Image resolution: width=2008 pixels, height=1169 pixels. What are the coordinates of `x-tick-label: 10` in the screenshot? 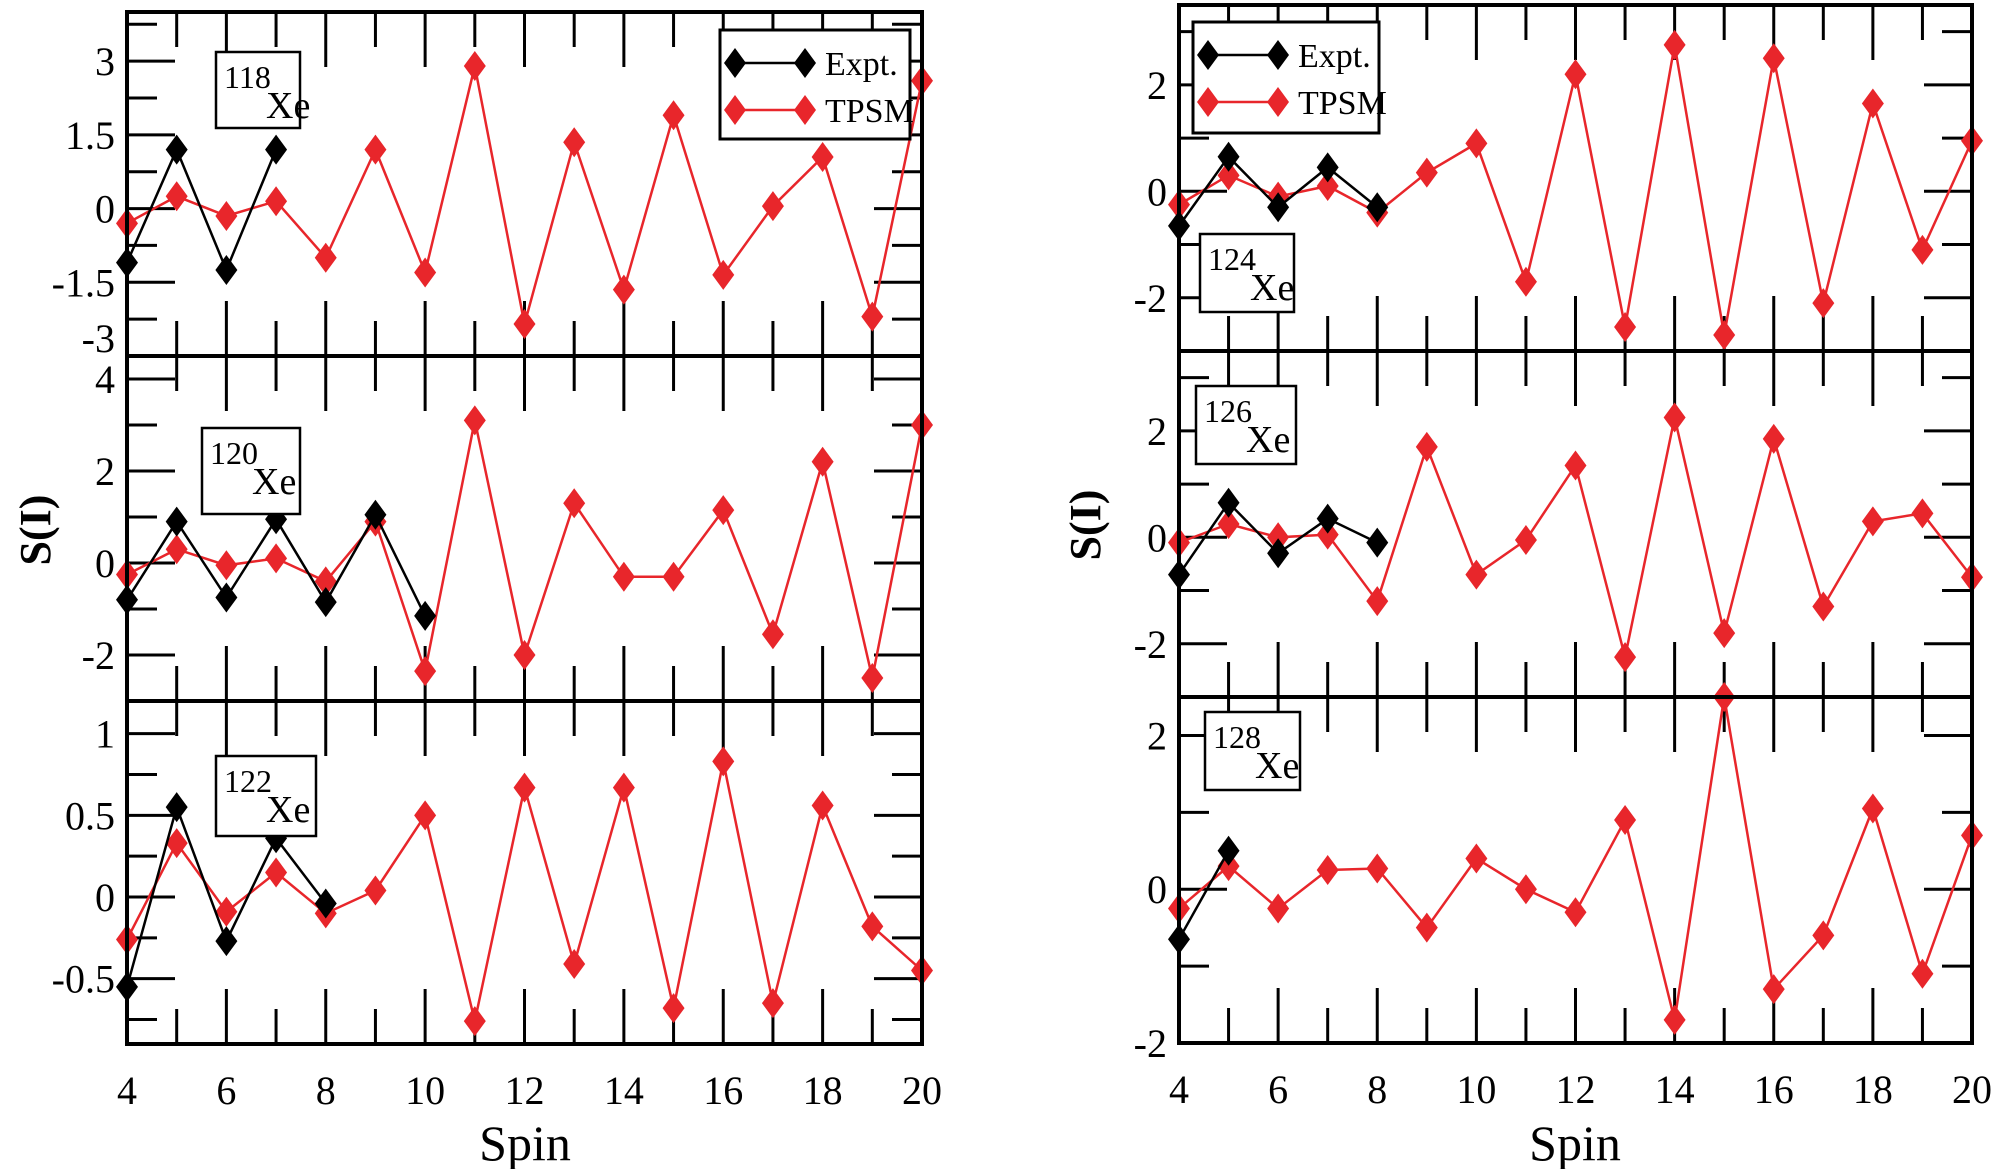 It's located at (425, 1090).